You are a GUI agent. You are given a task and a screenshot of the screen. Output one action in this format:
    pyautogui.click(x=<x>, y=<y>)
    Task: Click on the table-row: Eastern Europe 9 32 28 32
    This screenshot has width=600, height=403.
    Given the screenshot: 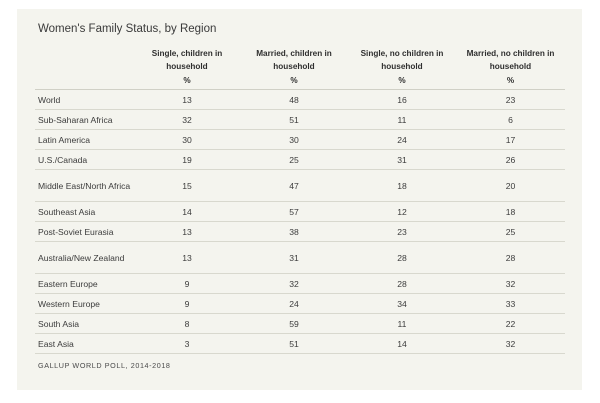 What is the action you would take?
    pyautogui.click(x=300, y=283)
    